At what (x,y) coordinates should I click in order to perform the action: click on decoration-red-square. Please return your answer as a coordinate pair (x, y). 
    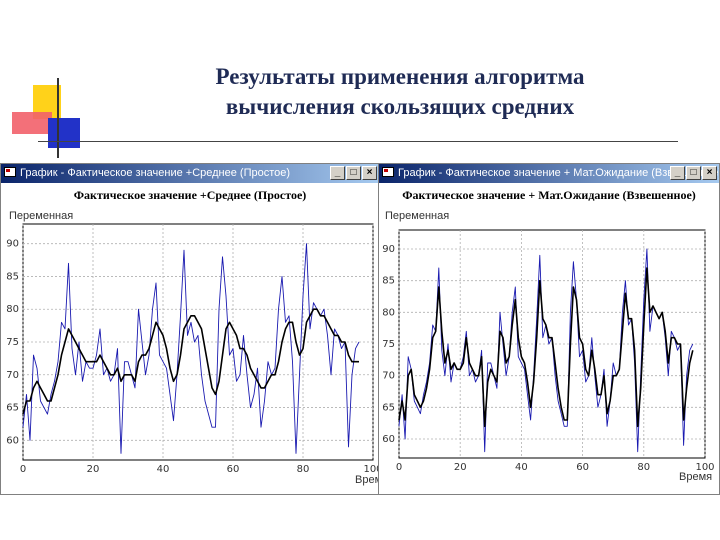
    Looking at the image, I should click on (32, 123).